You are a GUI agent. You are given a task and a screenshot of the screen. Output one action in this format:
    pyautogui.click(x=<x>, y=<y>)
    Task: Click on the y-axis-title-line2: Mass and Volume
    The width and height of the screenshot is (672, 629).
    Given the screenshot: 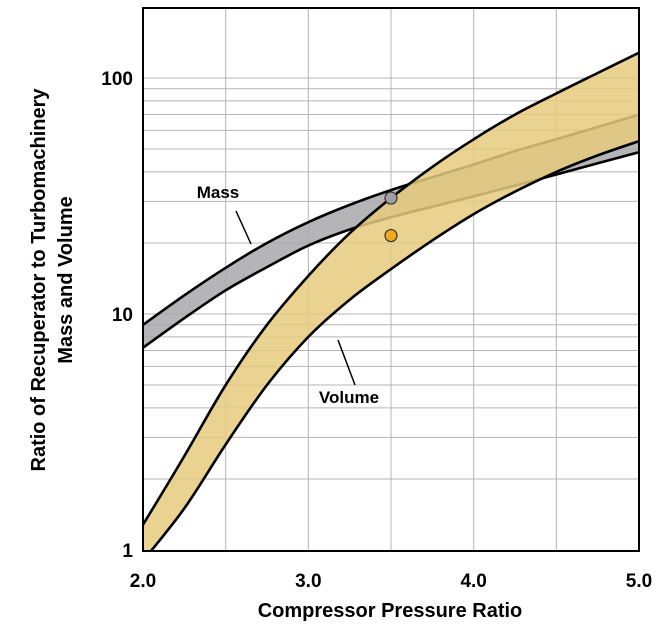 What is the action you would take?
    pyautogui.click(x=66, y=279)
    